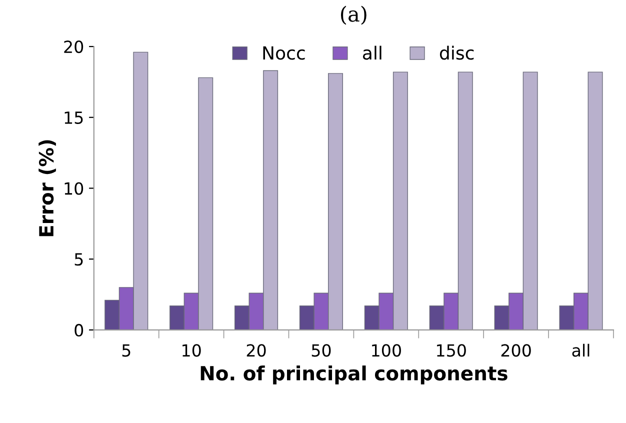 The image size is (626, 423). Describe the element at coordinates (516, 350) in the screenshot. I see `x-tick-label: 200` at that location.